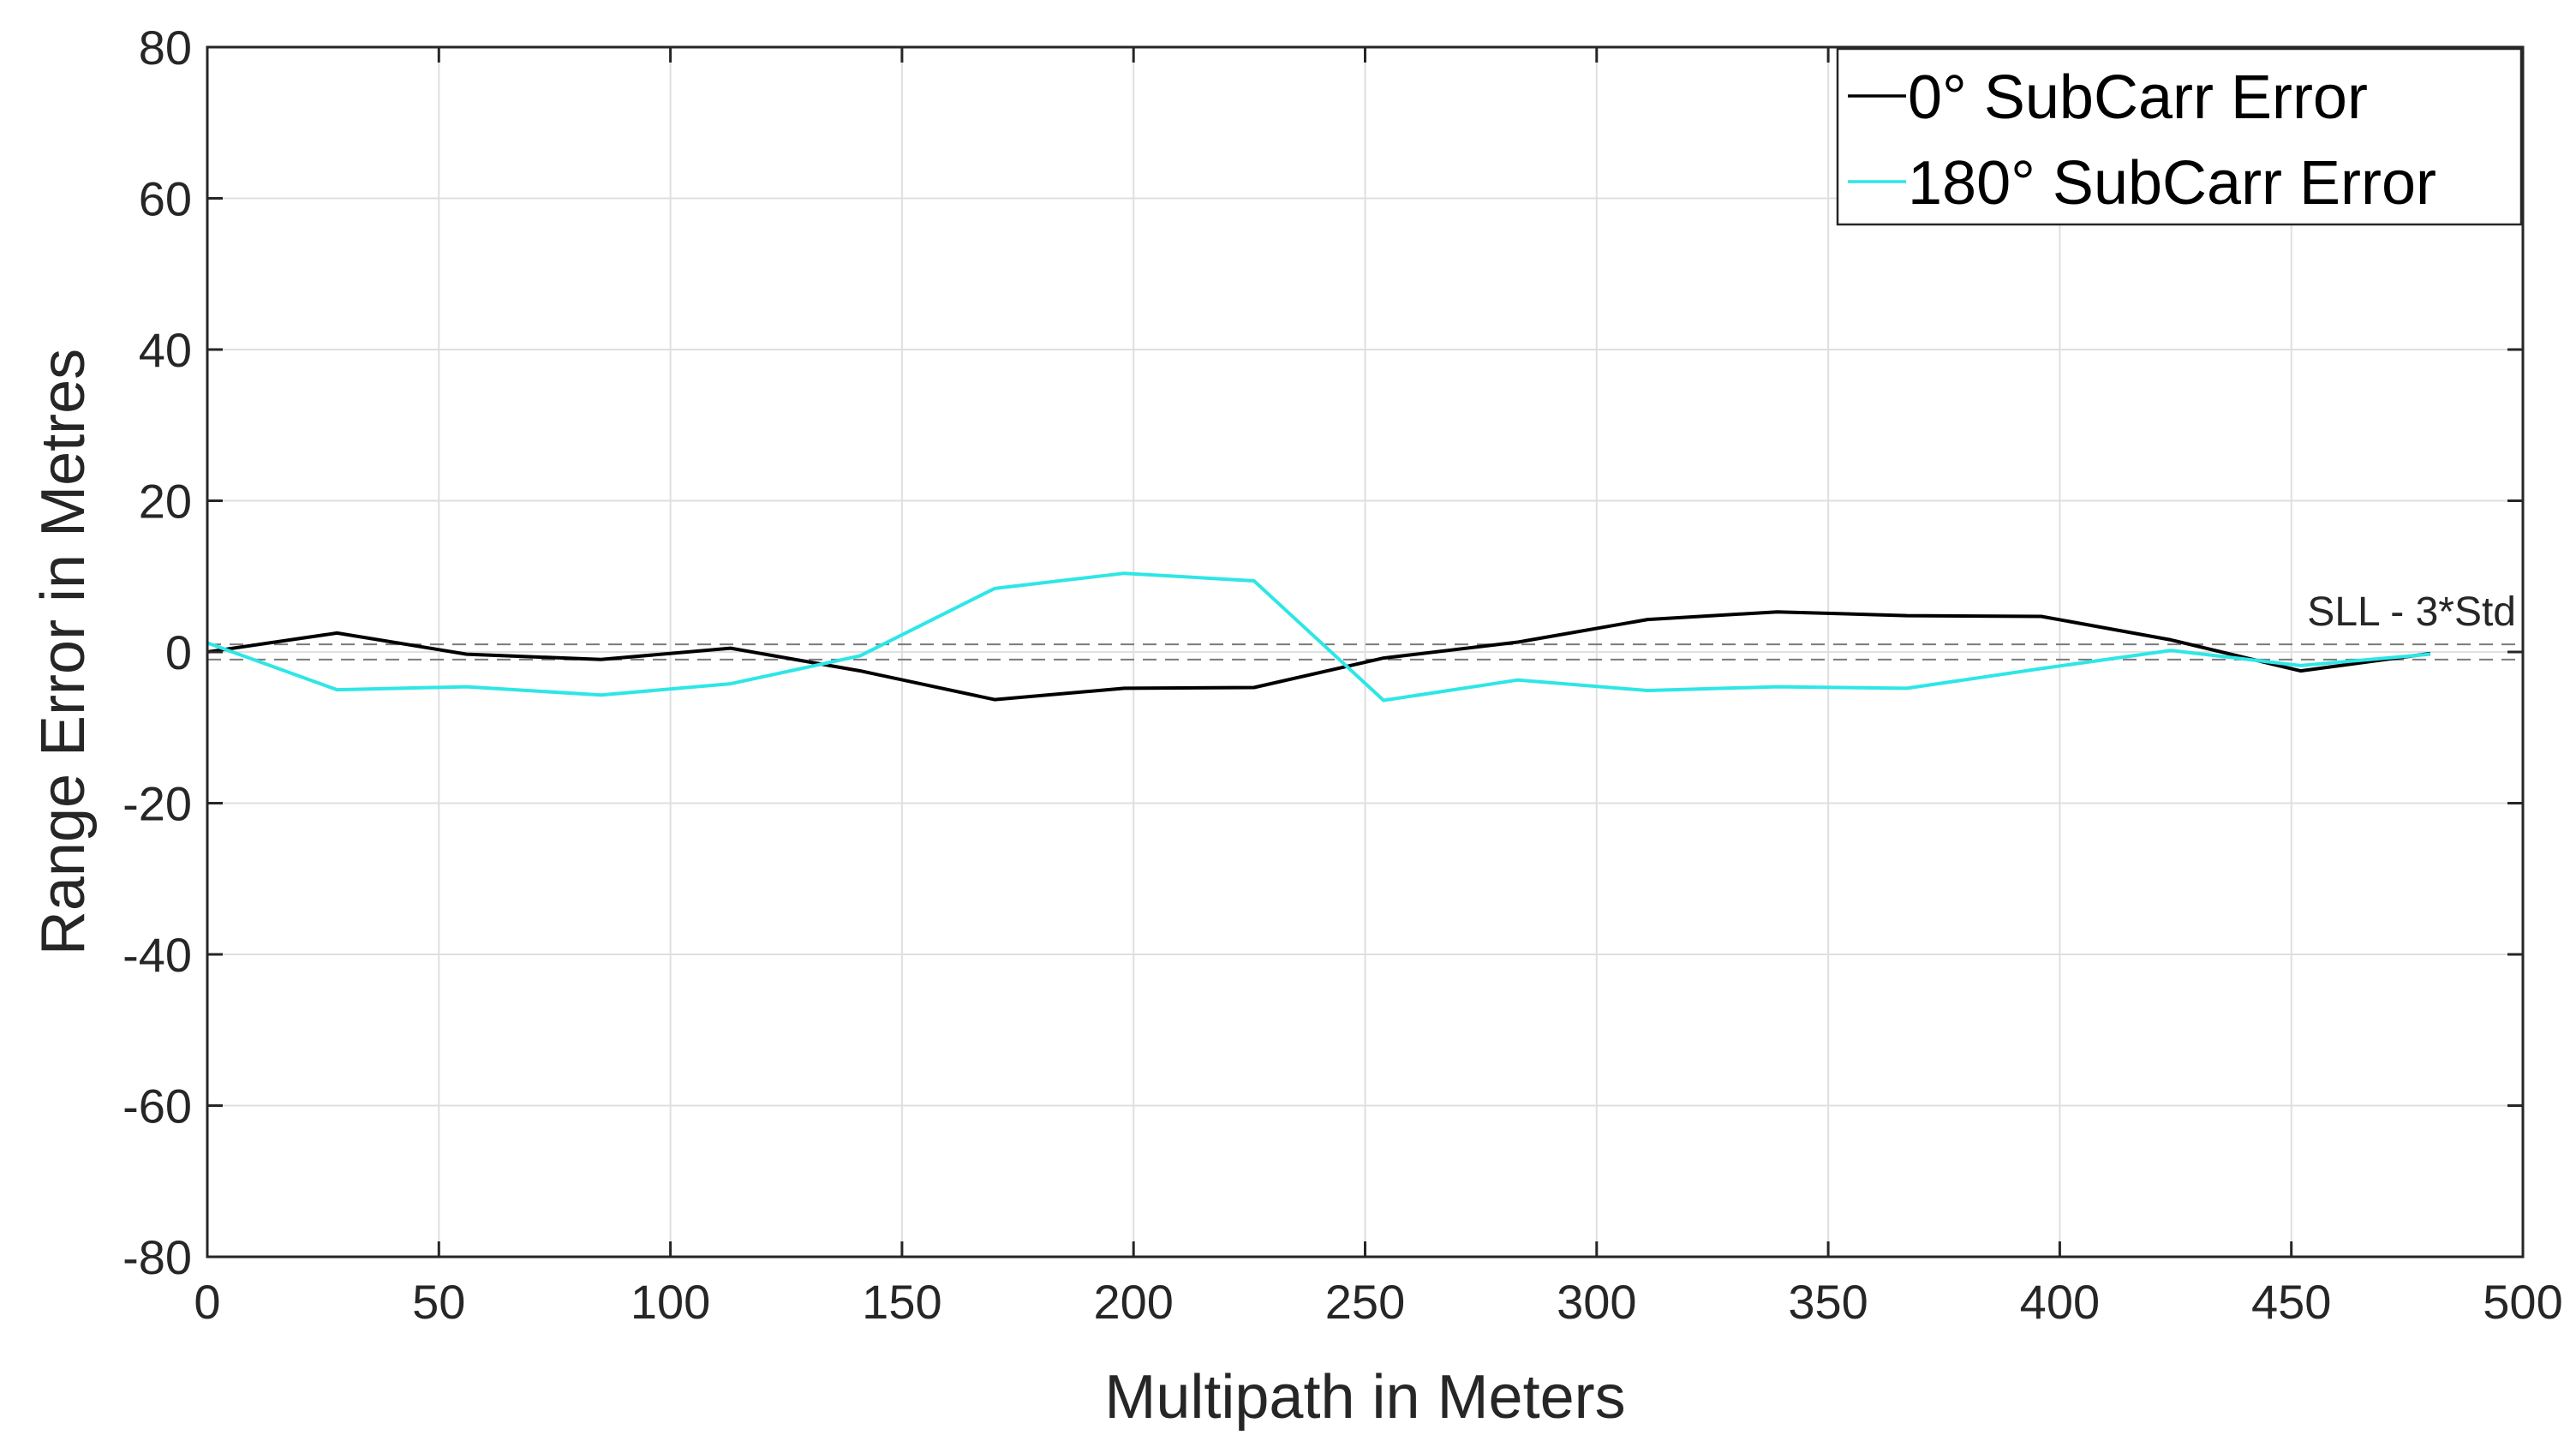  I want to click on y-tick-labels: -80 -60 -40 -20 0 20 40 60 80, so click(158, 653).